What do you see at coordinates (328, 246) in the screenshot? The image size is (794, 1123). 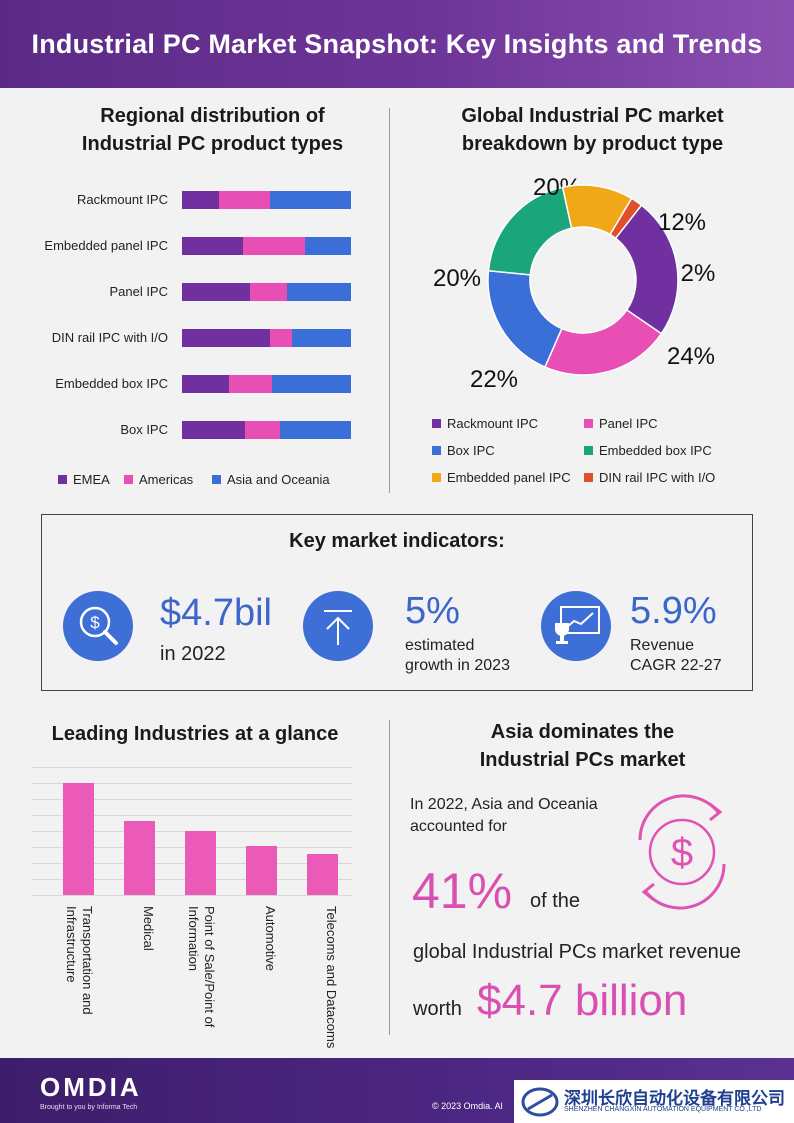 I see `bar-segment-embedded-panel-ipc-asia-and-oceania` at bounding box center [328, 246].